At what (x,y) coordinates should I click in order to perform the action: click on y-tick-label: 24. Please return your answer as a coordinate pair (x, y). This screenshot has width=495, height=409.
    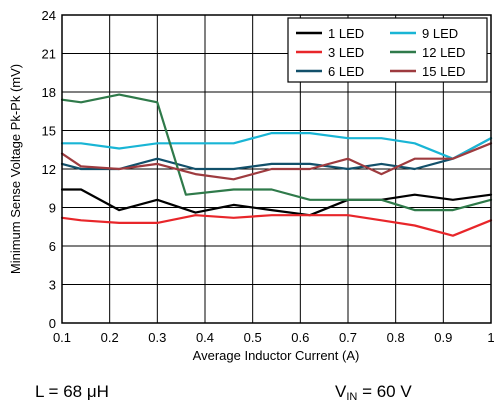
    Looking at the image, I should click on (49, 15).